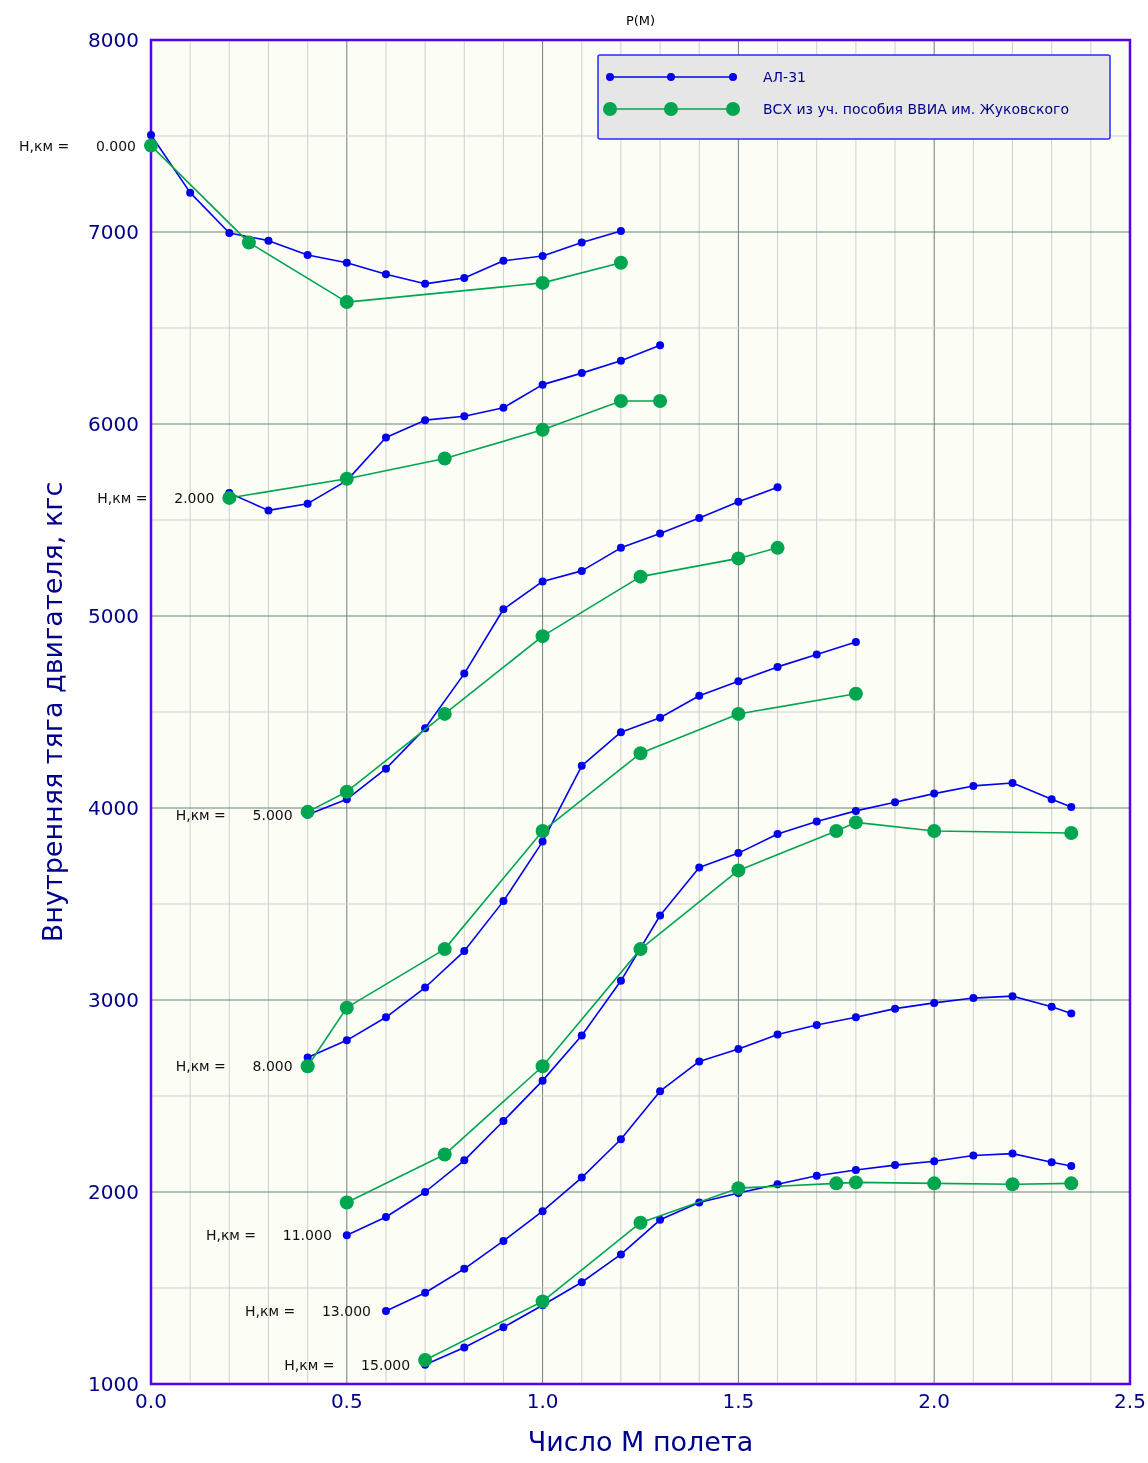 This screenshot has width=1148, height=1463. What do you see at coordinates (346, 1401) in the screenshot?
I see `x-tick-label: 0.5` at bounding box center [346, 1401].